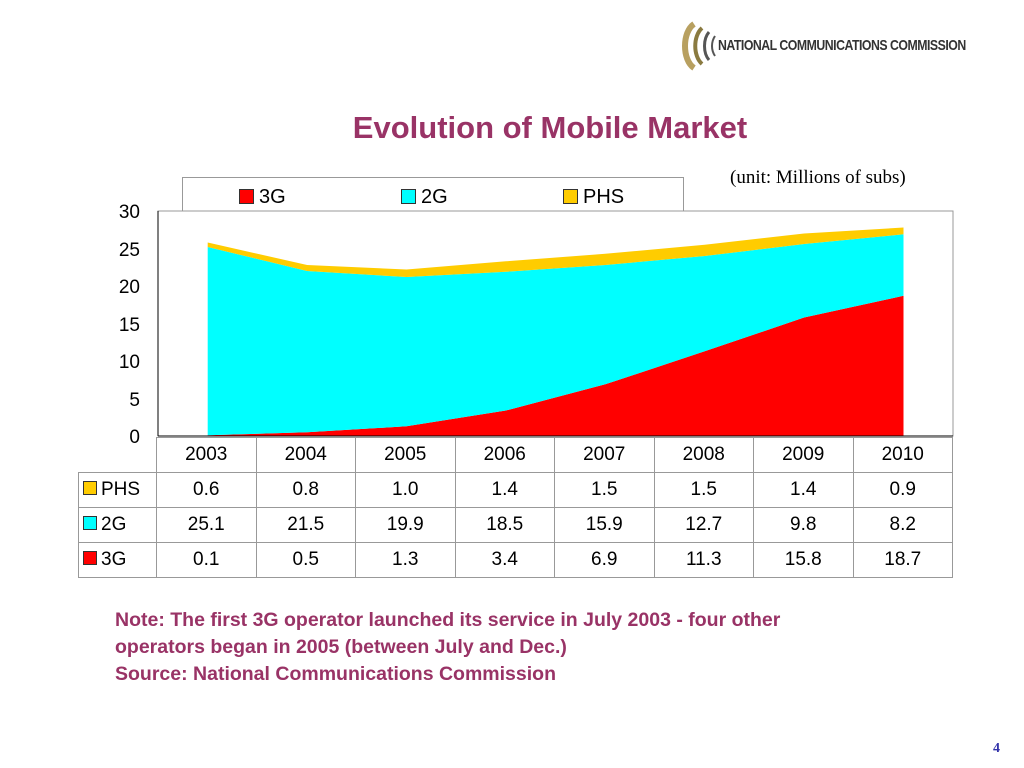 The image size is (1024, 768). I want to click on table-cell: 11.3, so click(703, 560).